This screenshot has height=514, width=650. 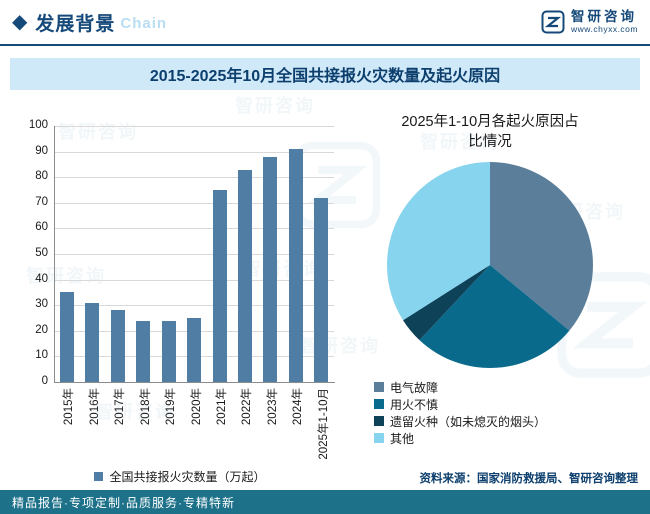 I want to click on brand-logo-icon, so click(x=553, y=22).